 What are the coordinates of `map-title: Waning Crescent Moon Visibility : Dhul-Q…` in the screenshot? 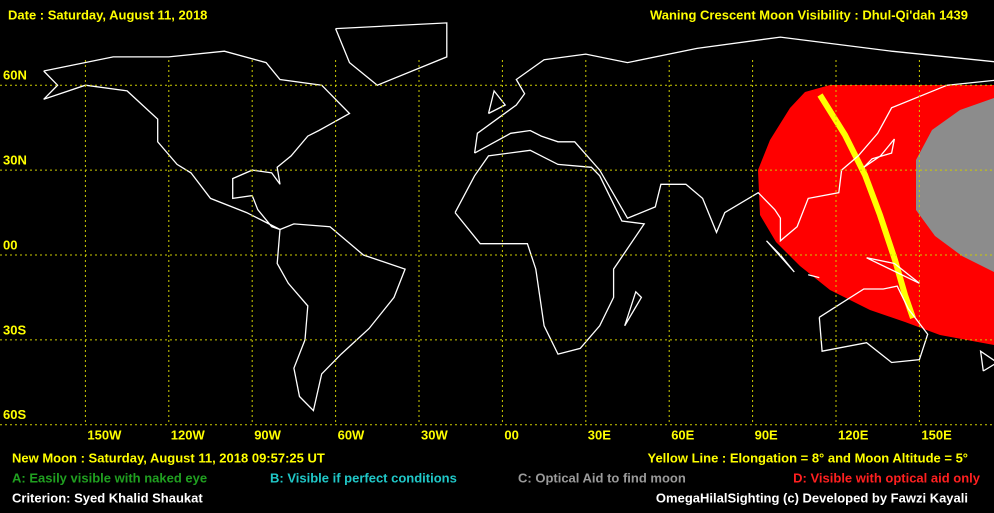 It's located at (809, 14).